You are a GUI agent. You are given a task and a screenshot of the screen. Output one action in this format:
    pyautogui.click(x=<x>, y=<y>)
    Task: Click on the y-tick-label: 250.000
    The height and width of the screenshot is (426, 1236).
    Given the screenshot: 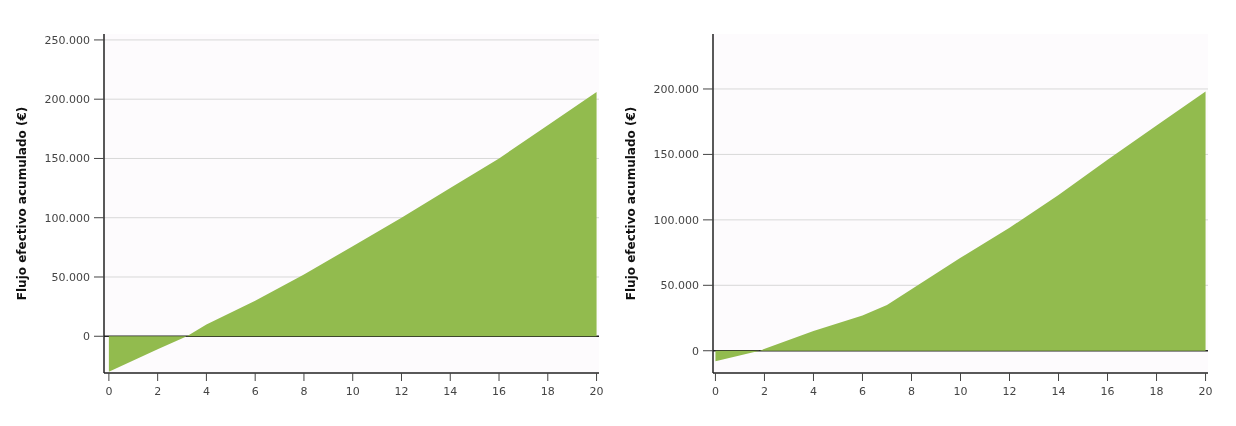 What is the action you would take?
    pyautogui.click(x=67, y=40)
    